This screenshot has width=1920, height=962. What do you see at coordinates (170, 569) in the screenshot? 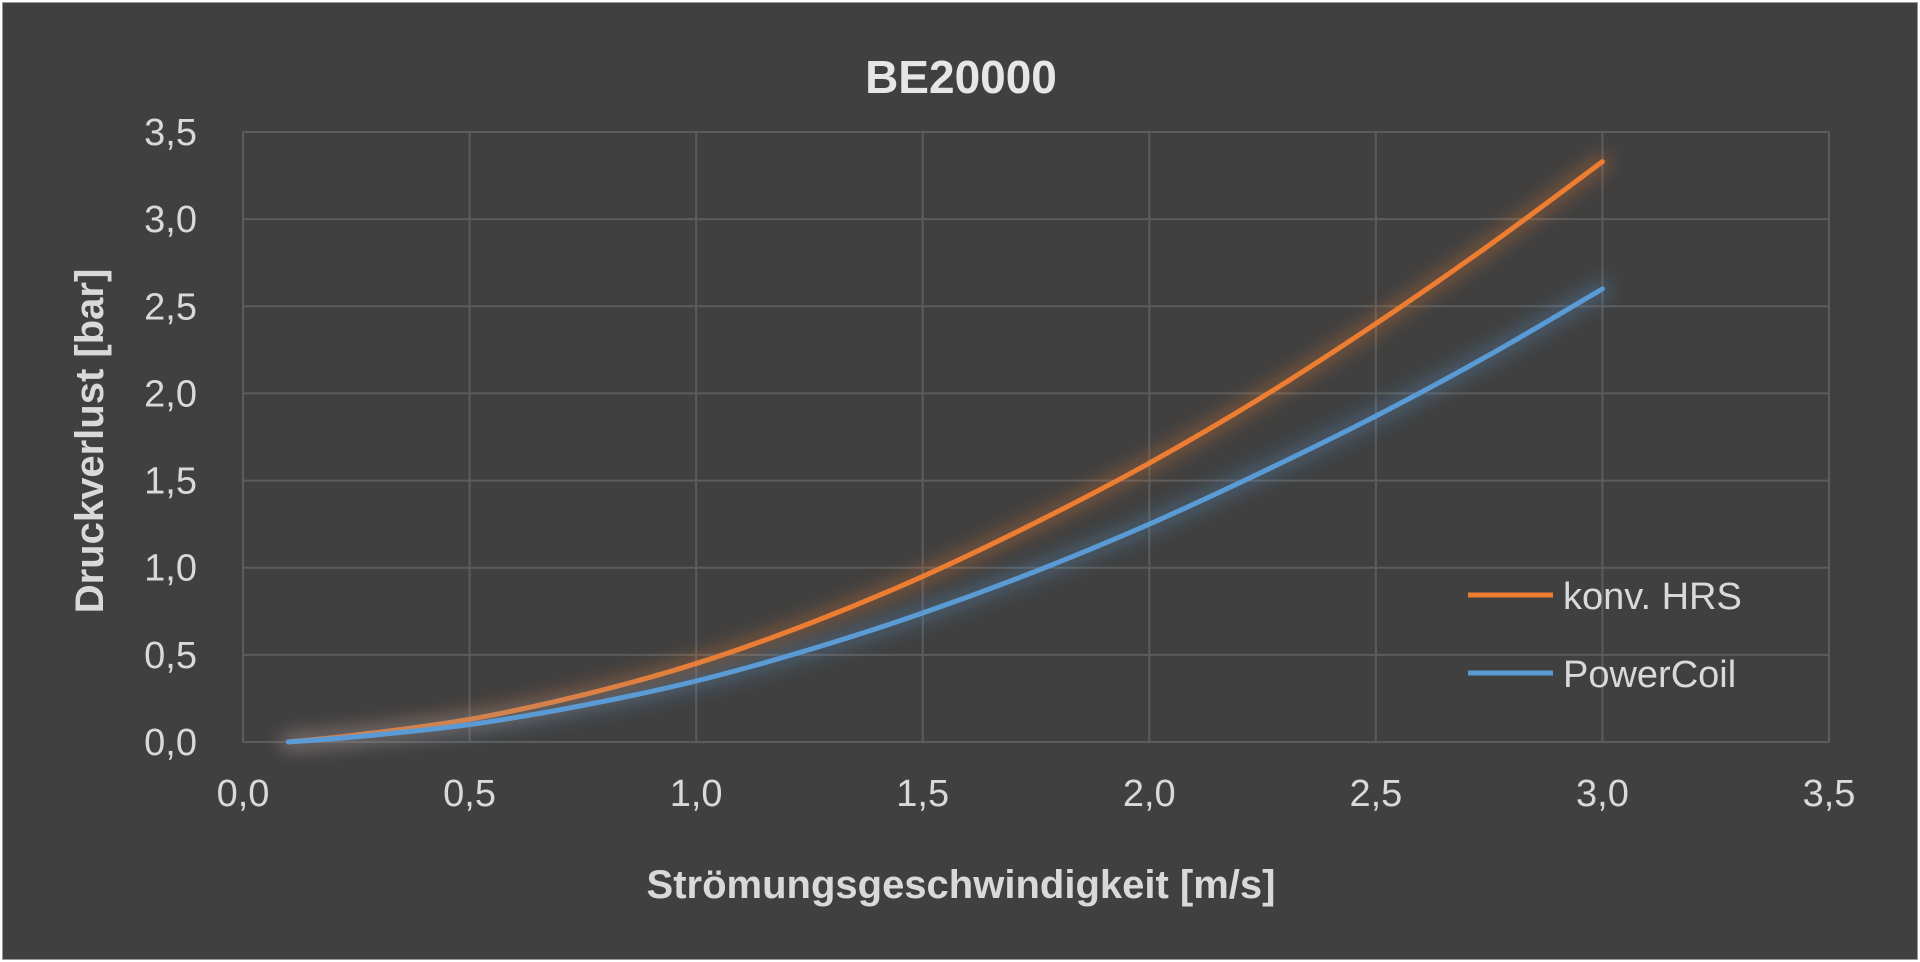
I see `y-tick-label: 1,0` at bounding box center [170, 569].